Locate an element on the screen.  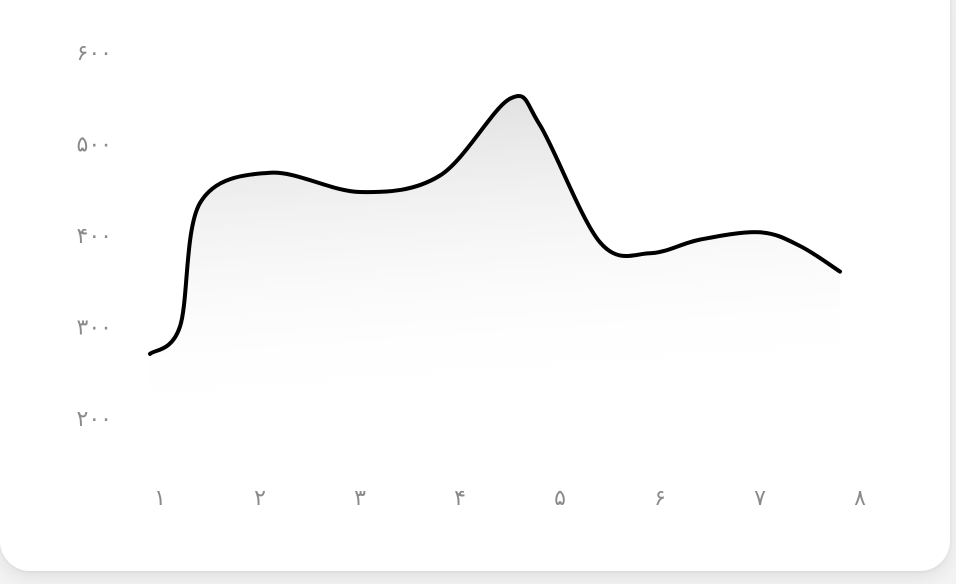
x-tick-label: ۱ is located at coordinates (160, 498).